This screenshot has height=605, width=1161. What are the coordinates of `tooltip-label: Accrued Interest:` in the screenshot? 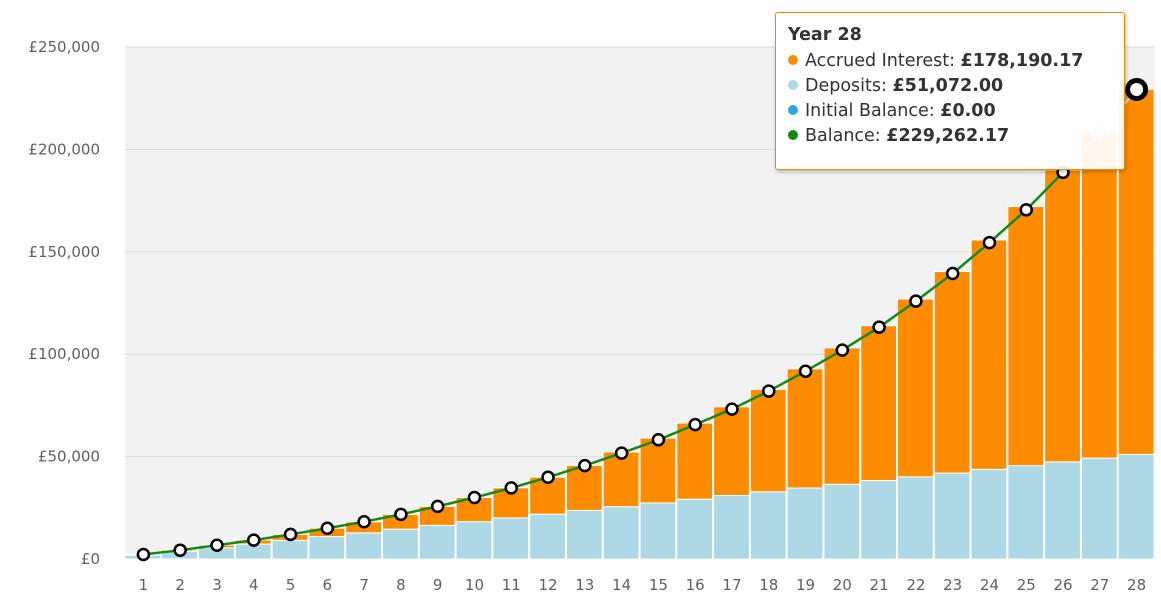 It's located at (880, 61).